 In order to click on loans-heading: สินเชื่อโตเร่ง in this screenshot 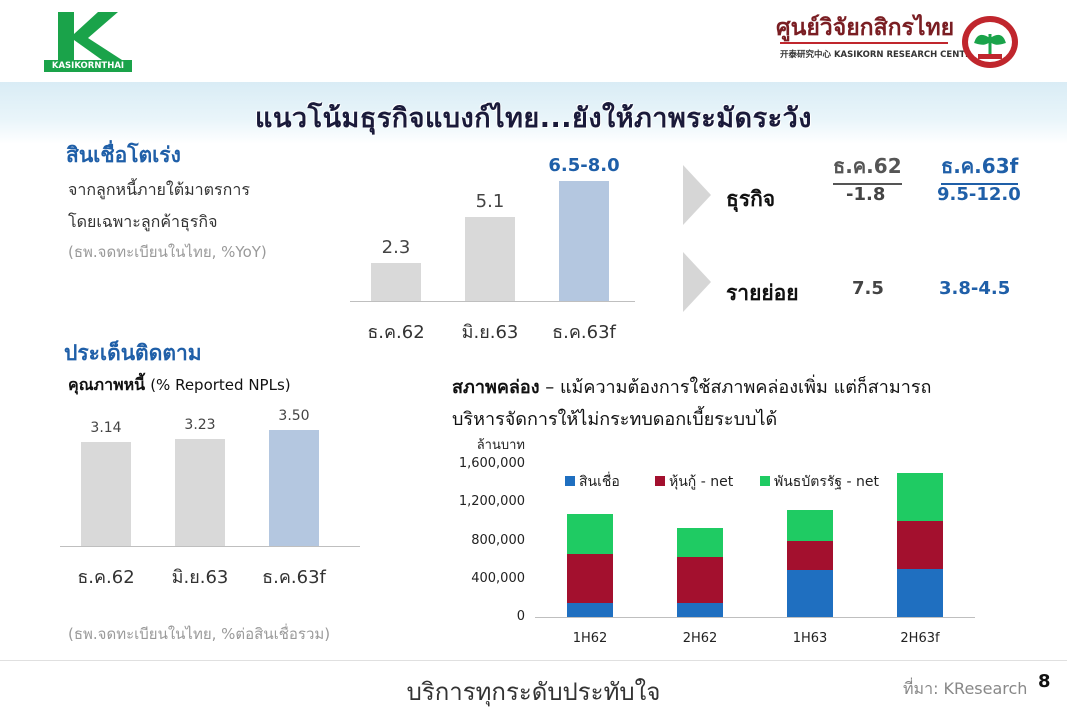, I will do `click(123, 155)`.